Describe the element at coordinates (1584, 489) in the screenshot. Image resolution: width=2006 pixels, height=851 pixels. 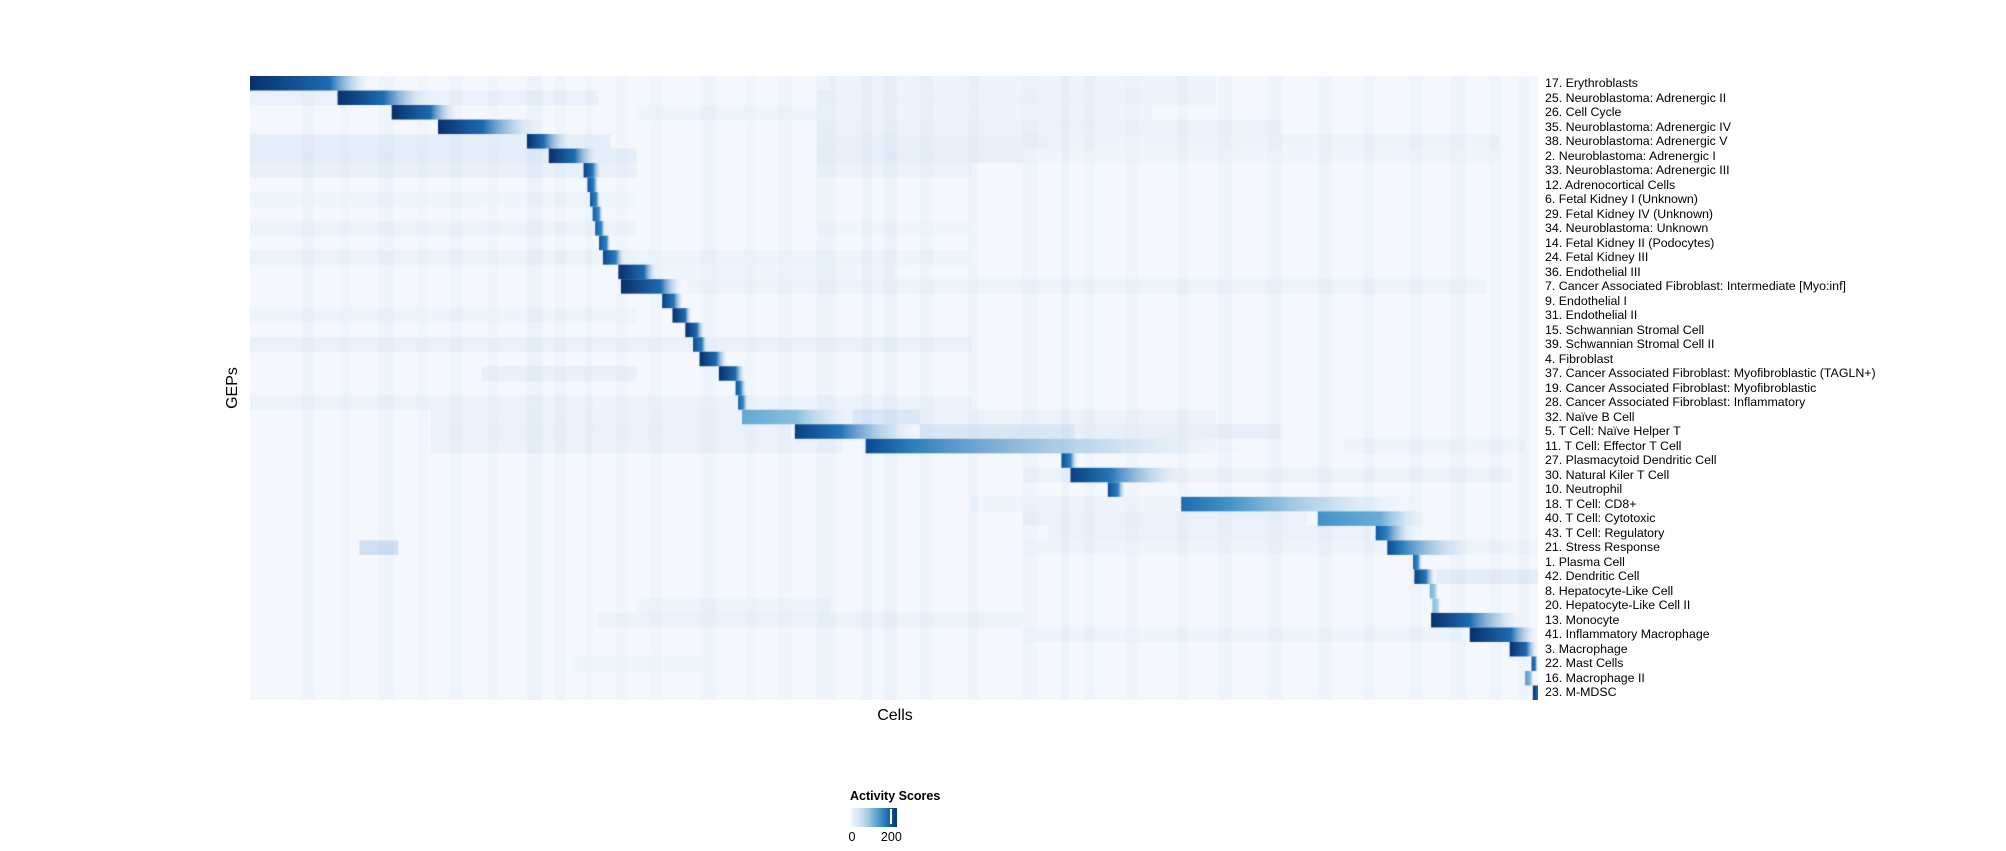
I see `gep-row-label: 10. Neutrophil` at that location.